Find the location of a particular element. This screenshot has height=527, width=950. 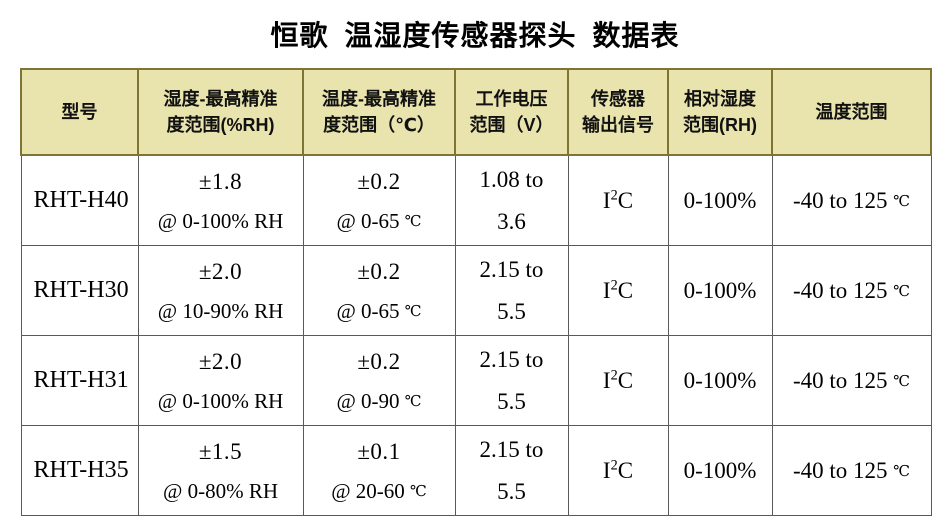

cell-humidity-accuracy: ±2.0 @ 0-100% RH is located at coordinates (220, 380).